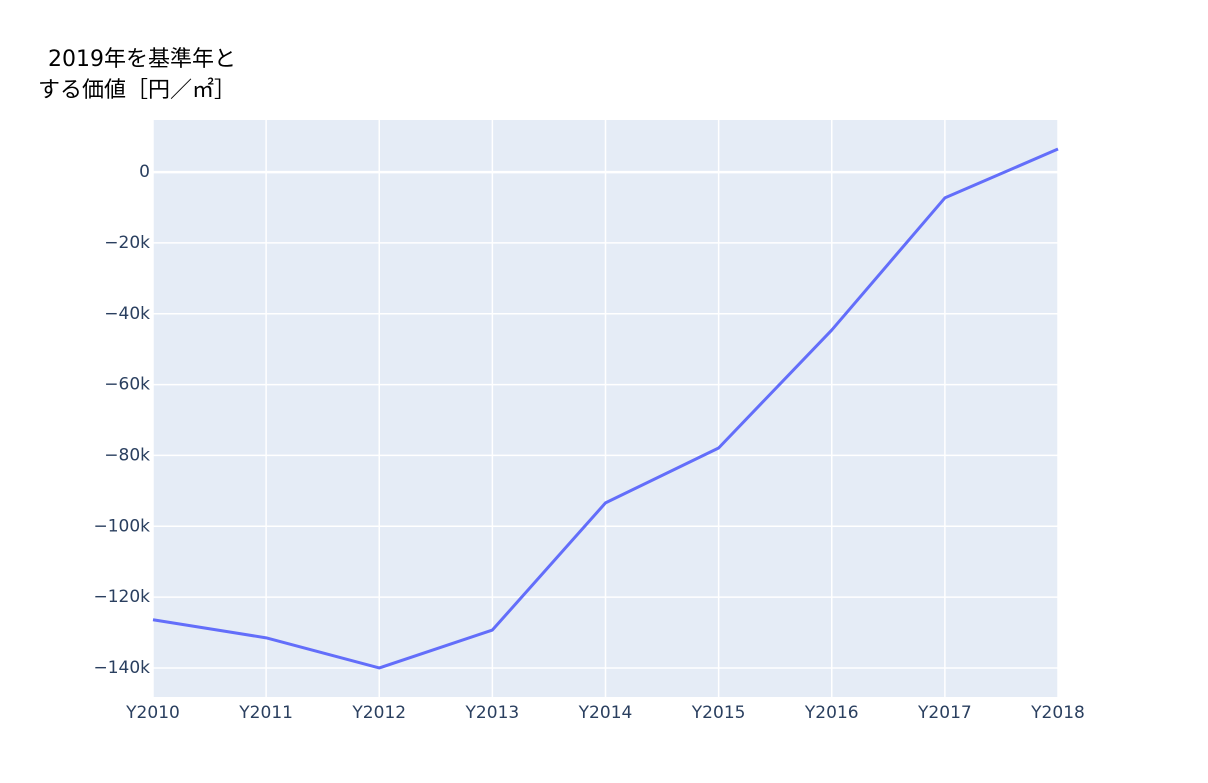 Image resolution: width=1208 pixels, height=783 pixels. I want to click on y-axis-title: する価値［円／㎡］, so click(137, 90).